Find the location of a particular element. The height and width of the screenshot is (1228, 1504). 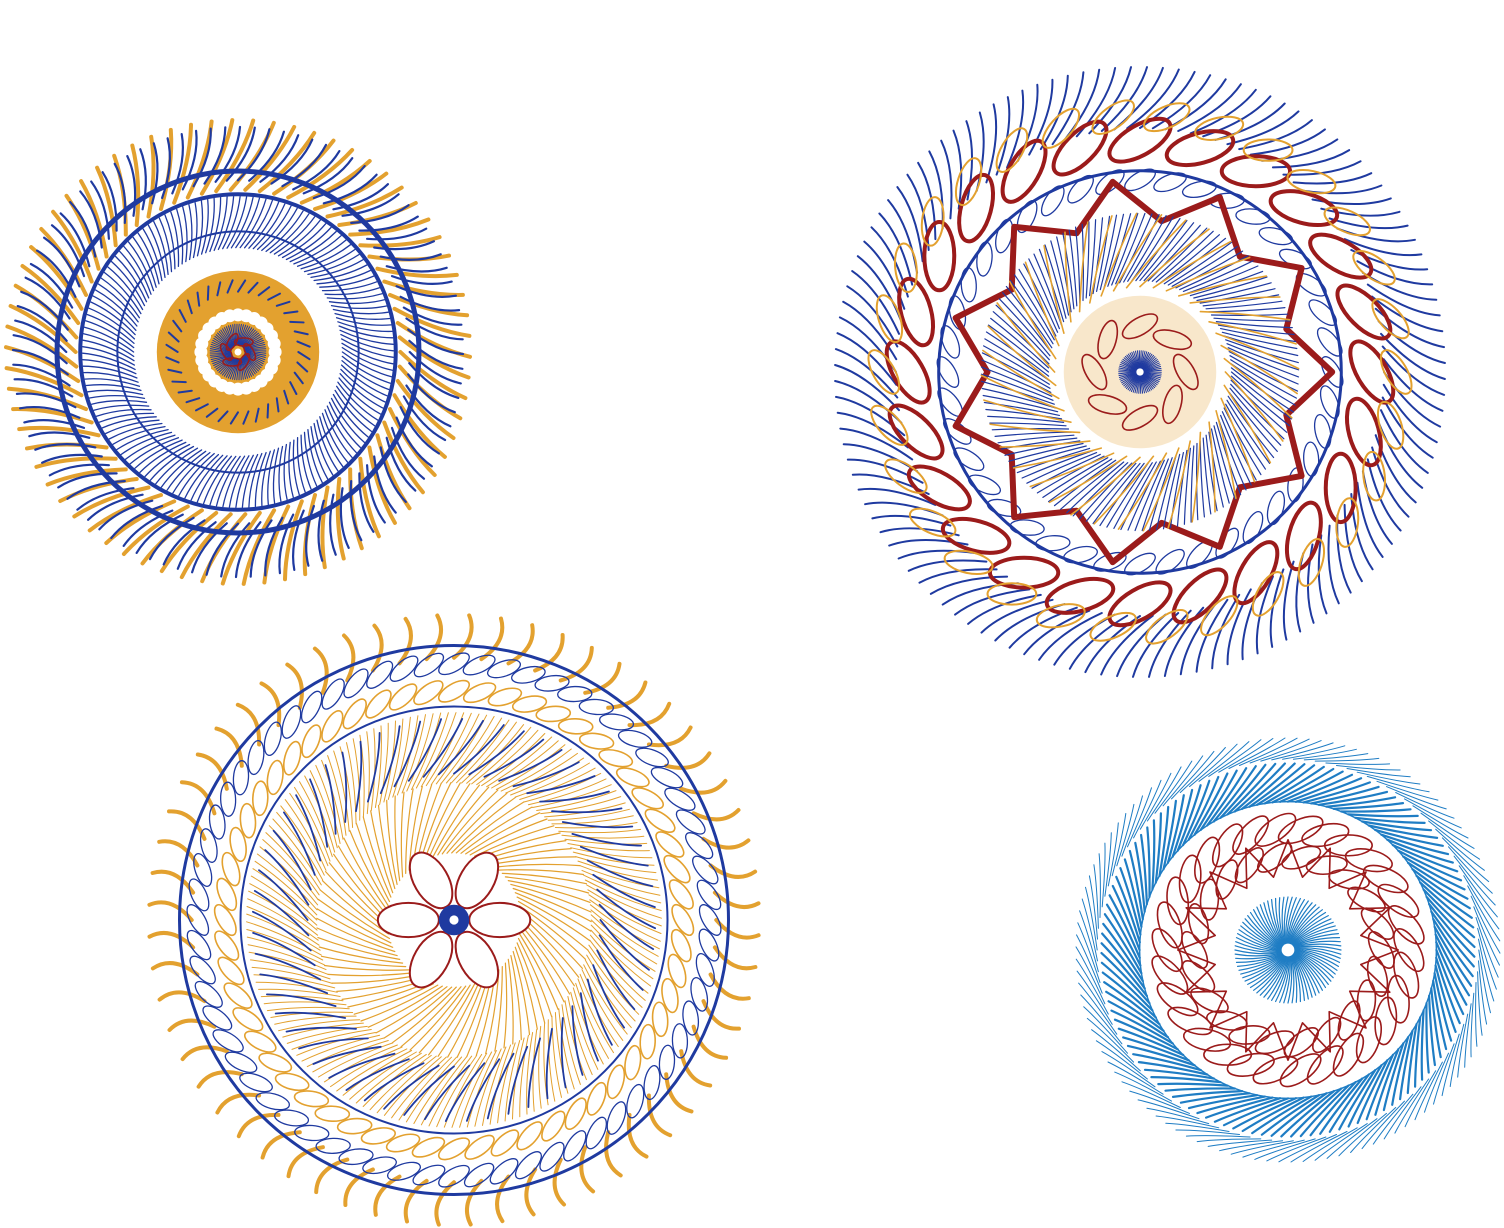

petal-flower is located at coordinates (454, 920).